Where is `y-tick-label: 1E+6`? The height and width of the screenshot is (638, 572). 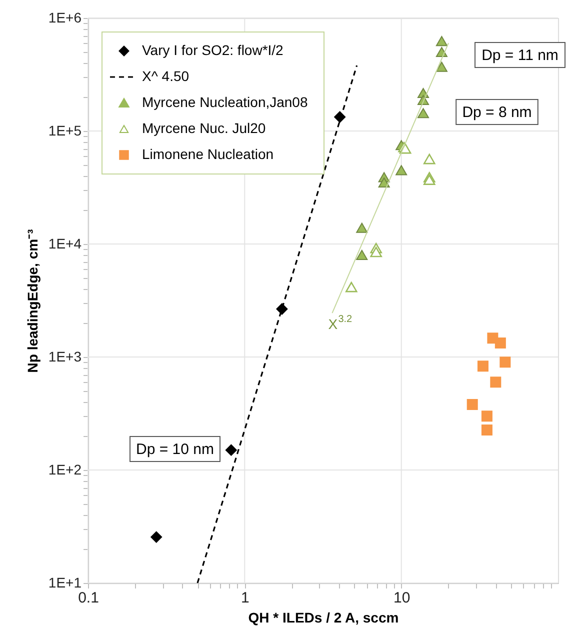
y-tick-label: 1E+6 is located at coordinates (65, 18).